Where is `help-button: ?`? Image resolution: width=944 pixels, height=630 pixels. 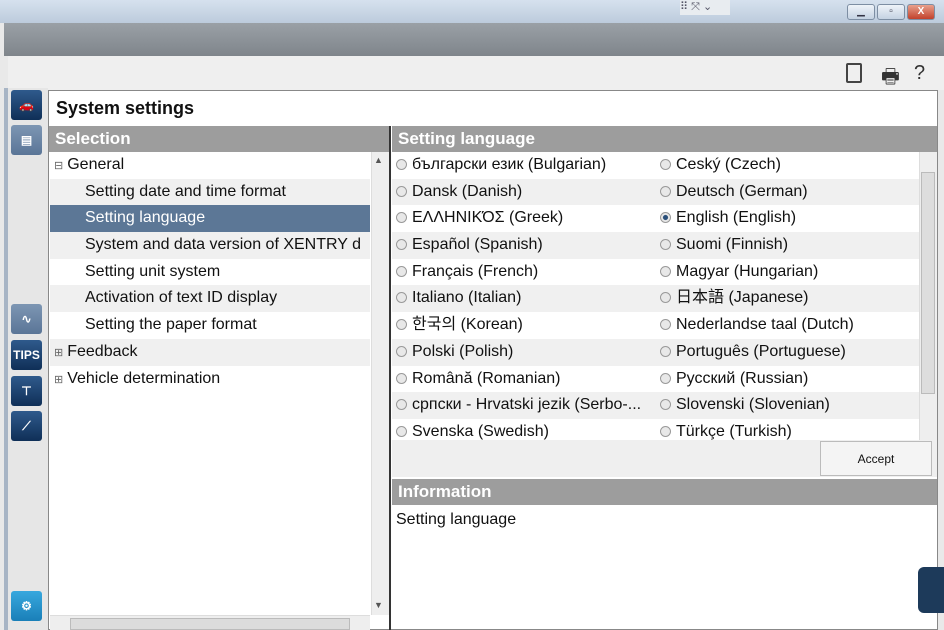 help-button: ? is located at coordinates (920, 73).